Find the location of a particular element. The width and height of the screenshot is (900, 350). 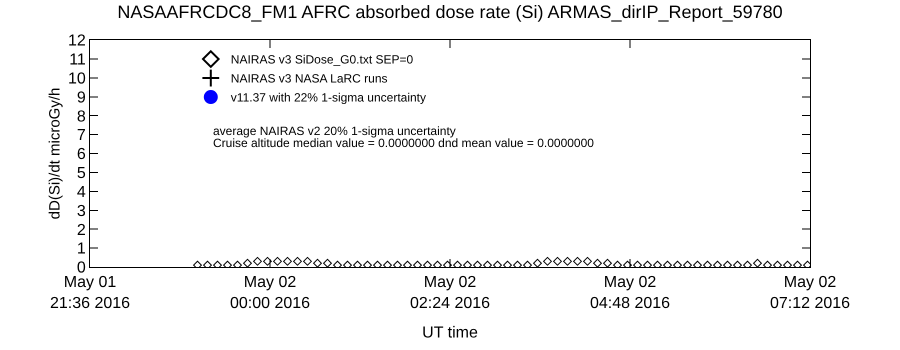

y-axis-title: dD(Si)/dt microGy/h is located at coordinates (55, 154).